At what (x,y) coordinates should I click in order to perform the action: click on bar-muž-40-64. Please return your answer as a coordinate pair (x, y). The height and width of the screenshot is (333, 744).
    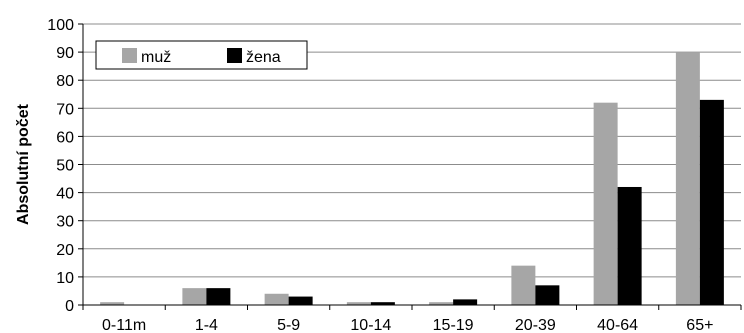
    Looking at the image, I should click on (605, 204).